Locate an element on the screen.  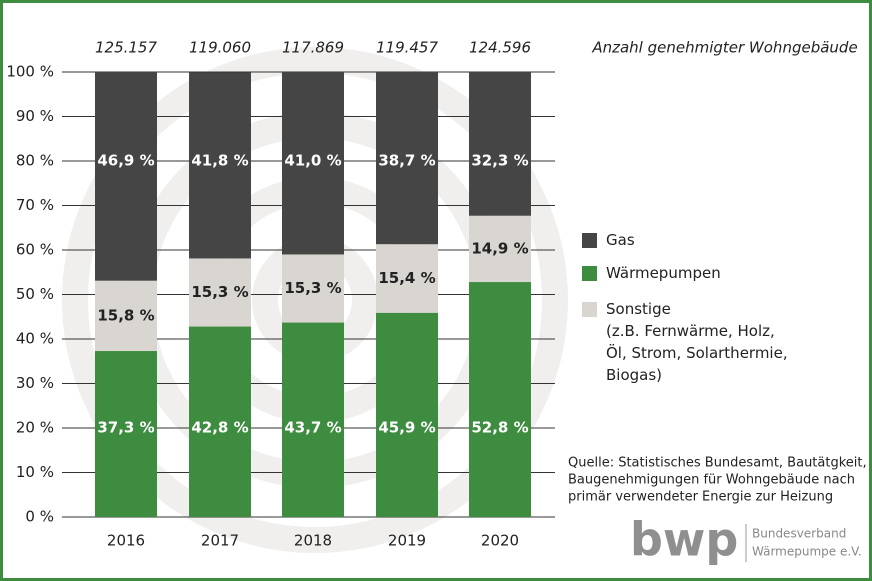
data-label: 37,3 % is located at coordinates (125, 428).